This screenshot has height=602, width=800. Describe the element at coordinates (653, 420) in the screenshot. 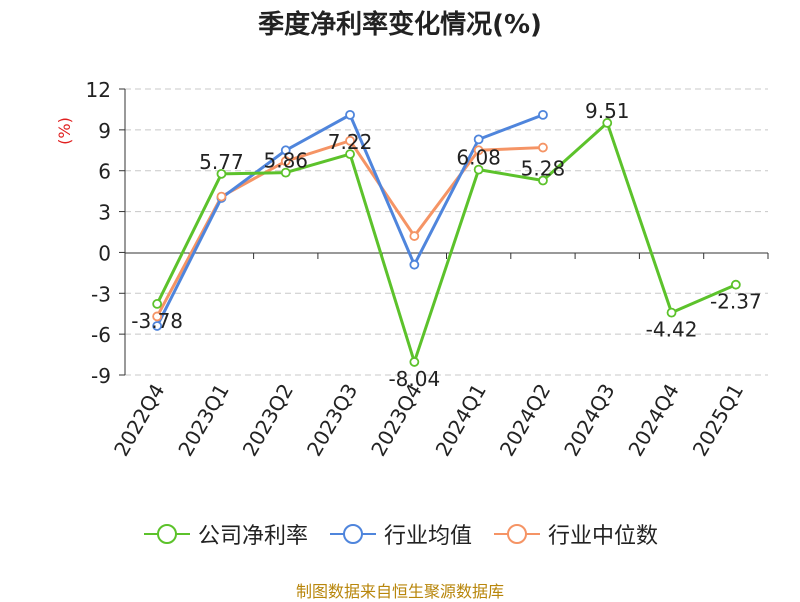

I see `x-tick-label: 2024Q4` at that location.